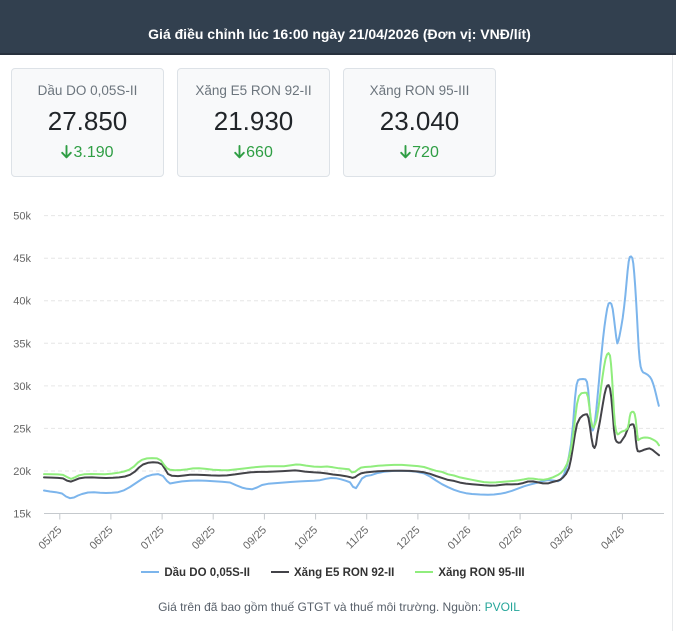 The width and height of the screenshot is (678, 631). I want to click on svg-text: 03/26, so click(562, 538).